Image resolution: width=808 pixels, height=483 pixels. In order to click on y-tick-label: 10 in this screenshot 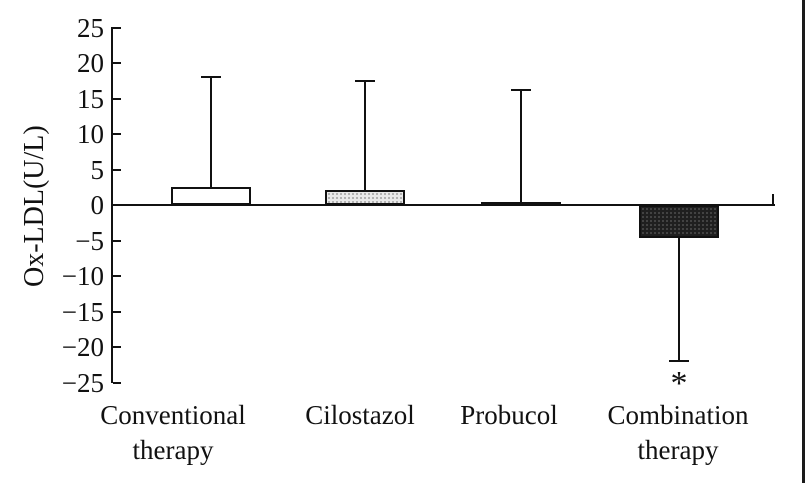, I will do `click(90, 134)`.